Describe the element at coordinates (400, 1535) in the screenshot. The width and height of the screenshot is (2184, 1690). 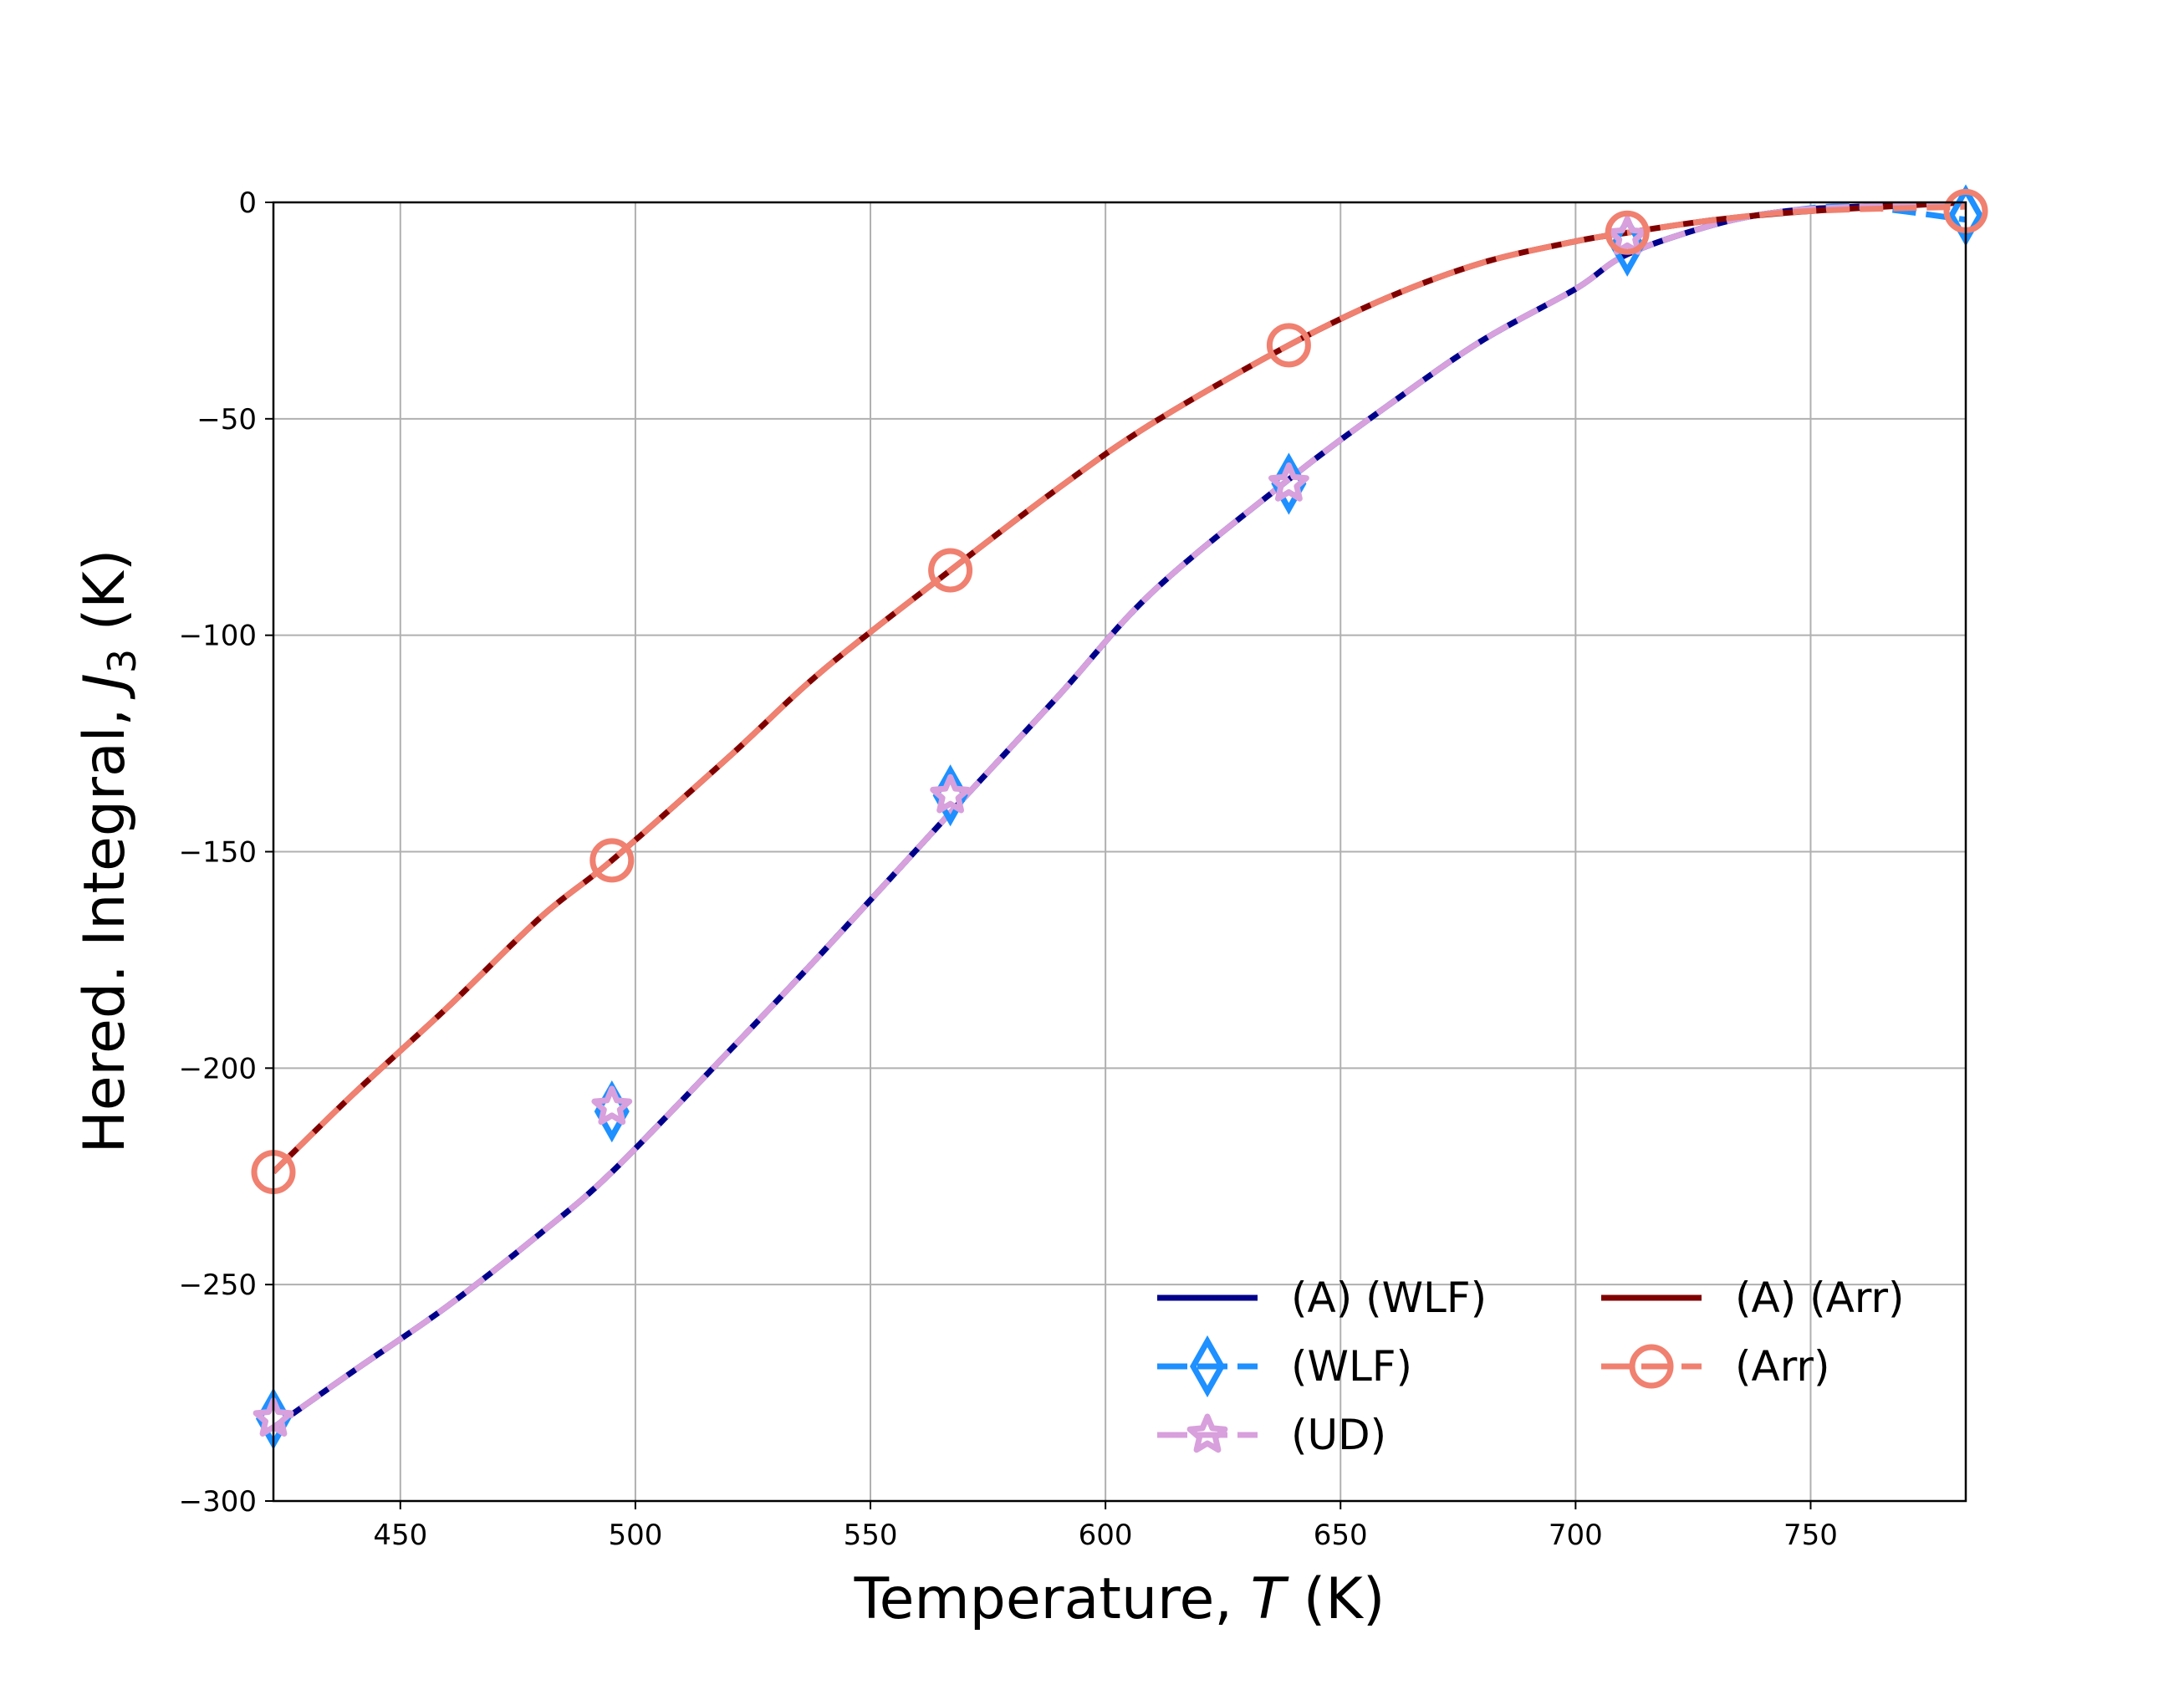
I see `x-tick-label: 450` at that location.